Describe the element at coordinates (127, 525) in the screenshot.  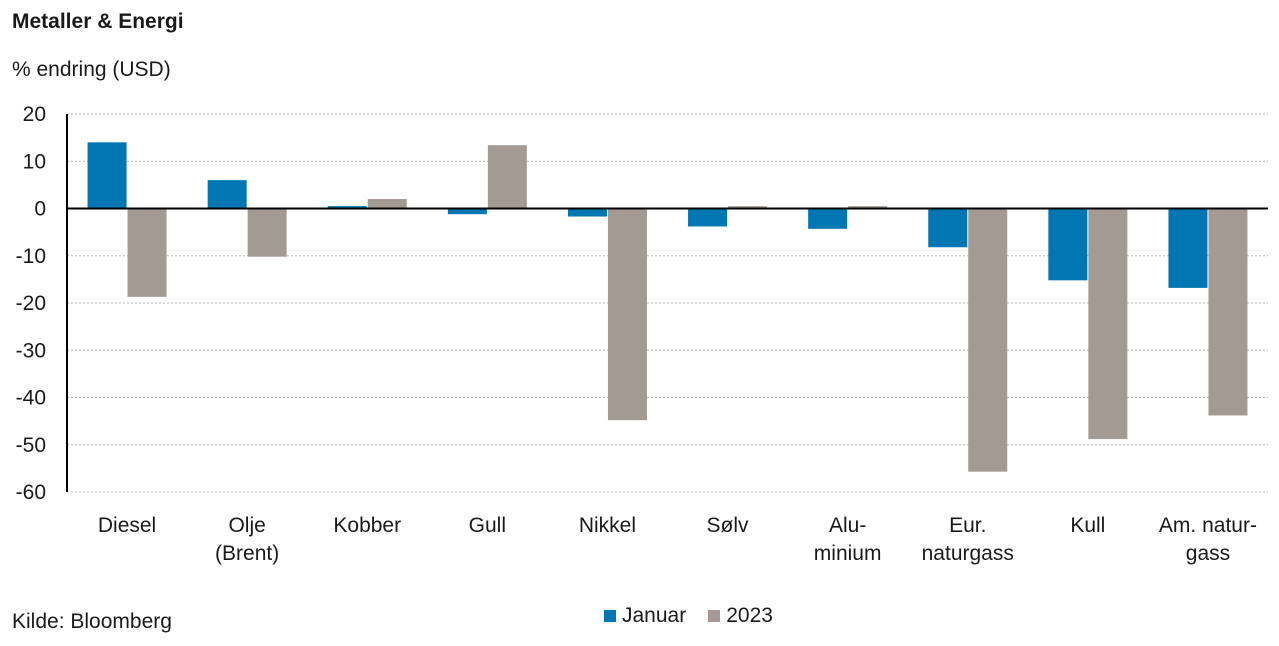
I see `x-tick-label: Diesel` at that location.